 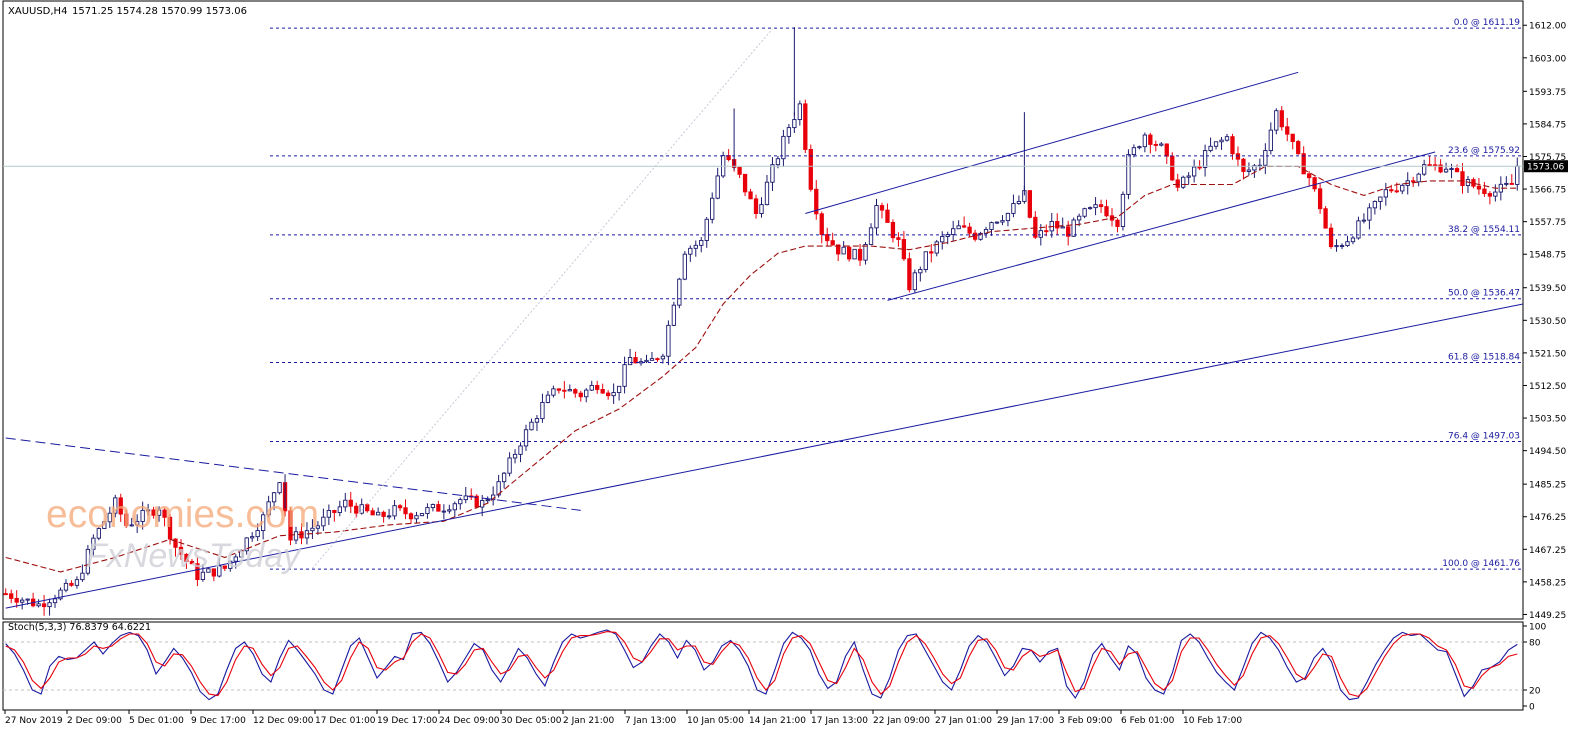 I want to click on stochastic-label: Stoch(5,3,3) 76.8379 64.6221, so click(x=79, y=627).